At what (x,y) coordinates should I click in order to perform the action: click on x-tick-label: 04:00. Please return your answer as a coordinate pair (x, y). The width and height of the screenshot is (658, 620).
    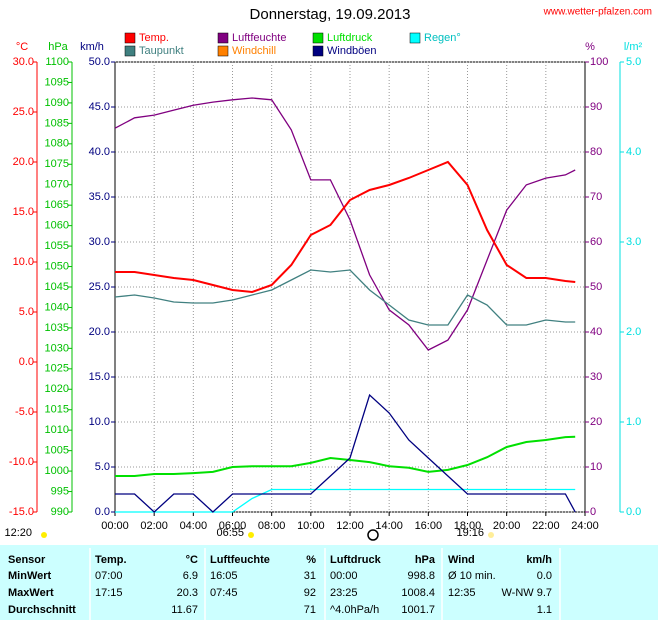
    Looking at the image, I should click on (194, 526).